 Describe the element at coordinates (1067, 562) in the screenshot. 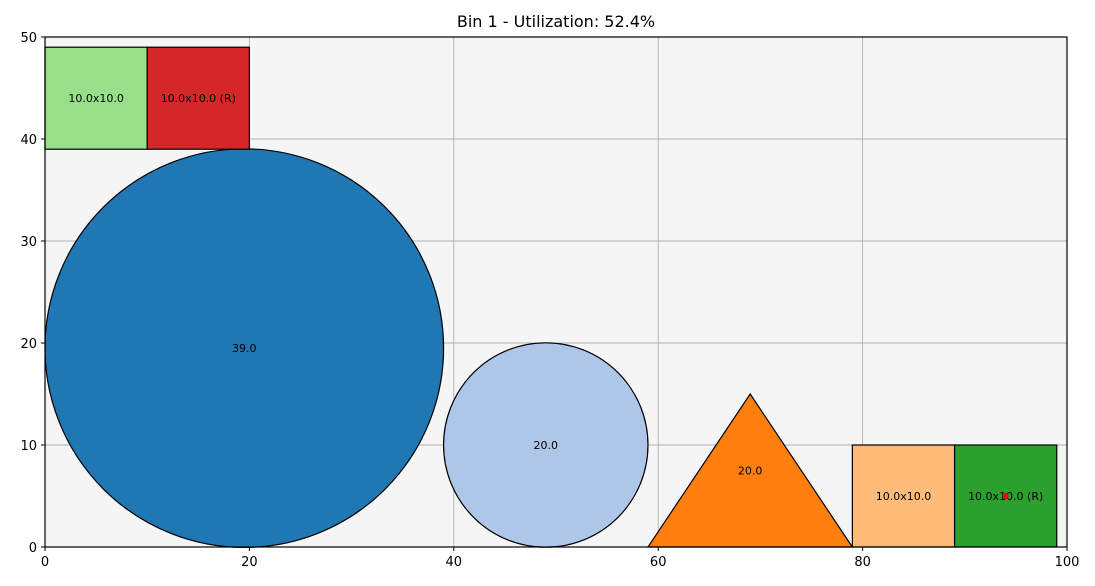

I see `x-tick-label: 100` at that location.